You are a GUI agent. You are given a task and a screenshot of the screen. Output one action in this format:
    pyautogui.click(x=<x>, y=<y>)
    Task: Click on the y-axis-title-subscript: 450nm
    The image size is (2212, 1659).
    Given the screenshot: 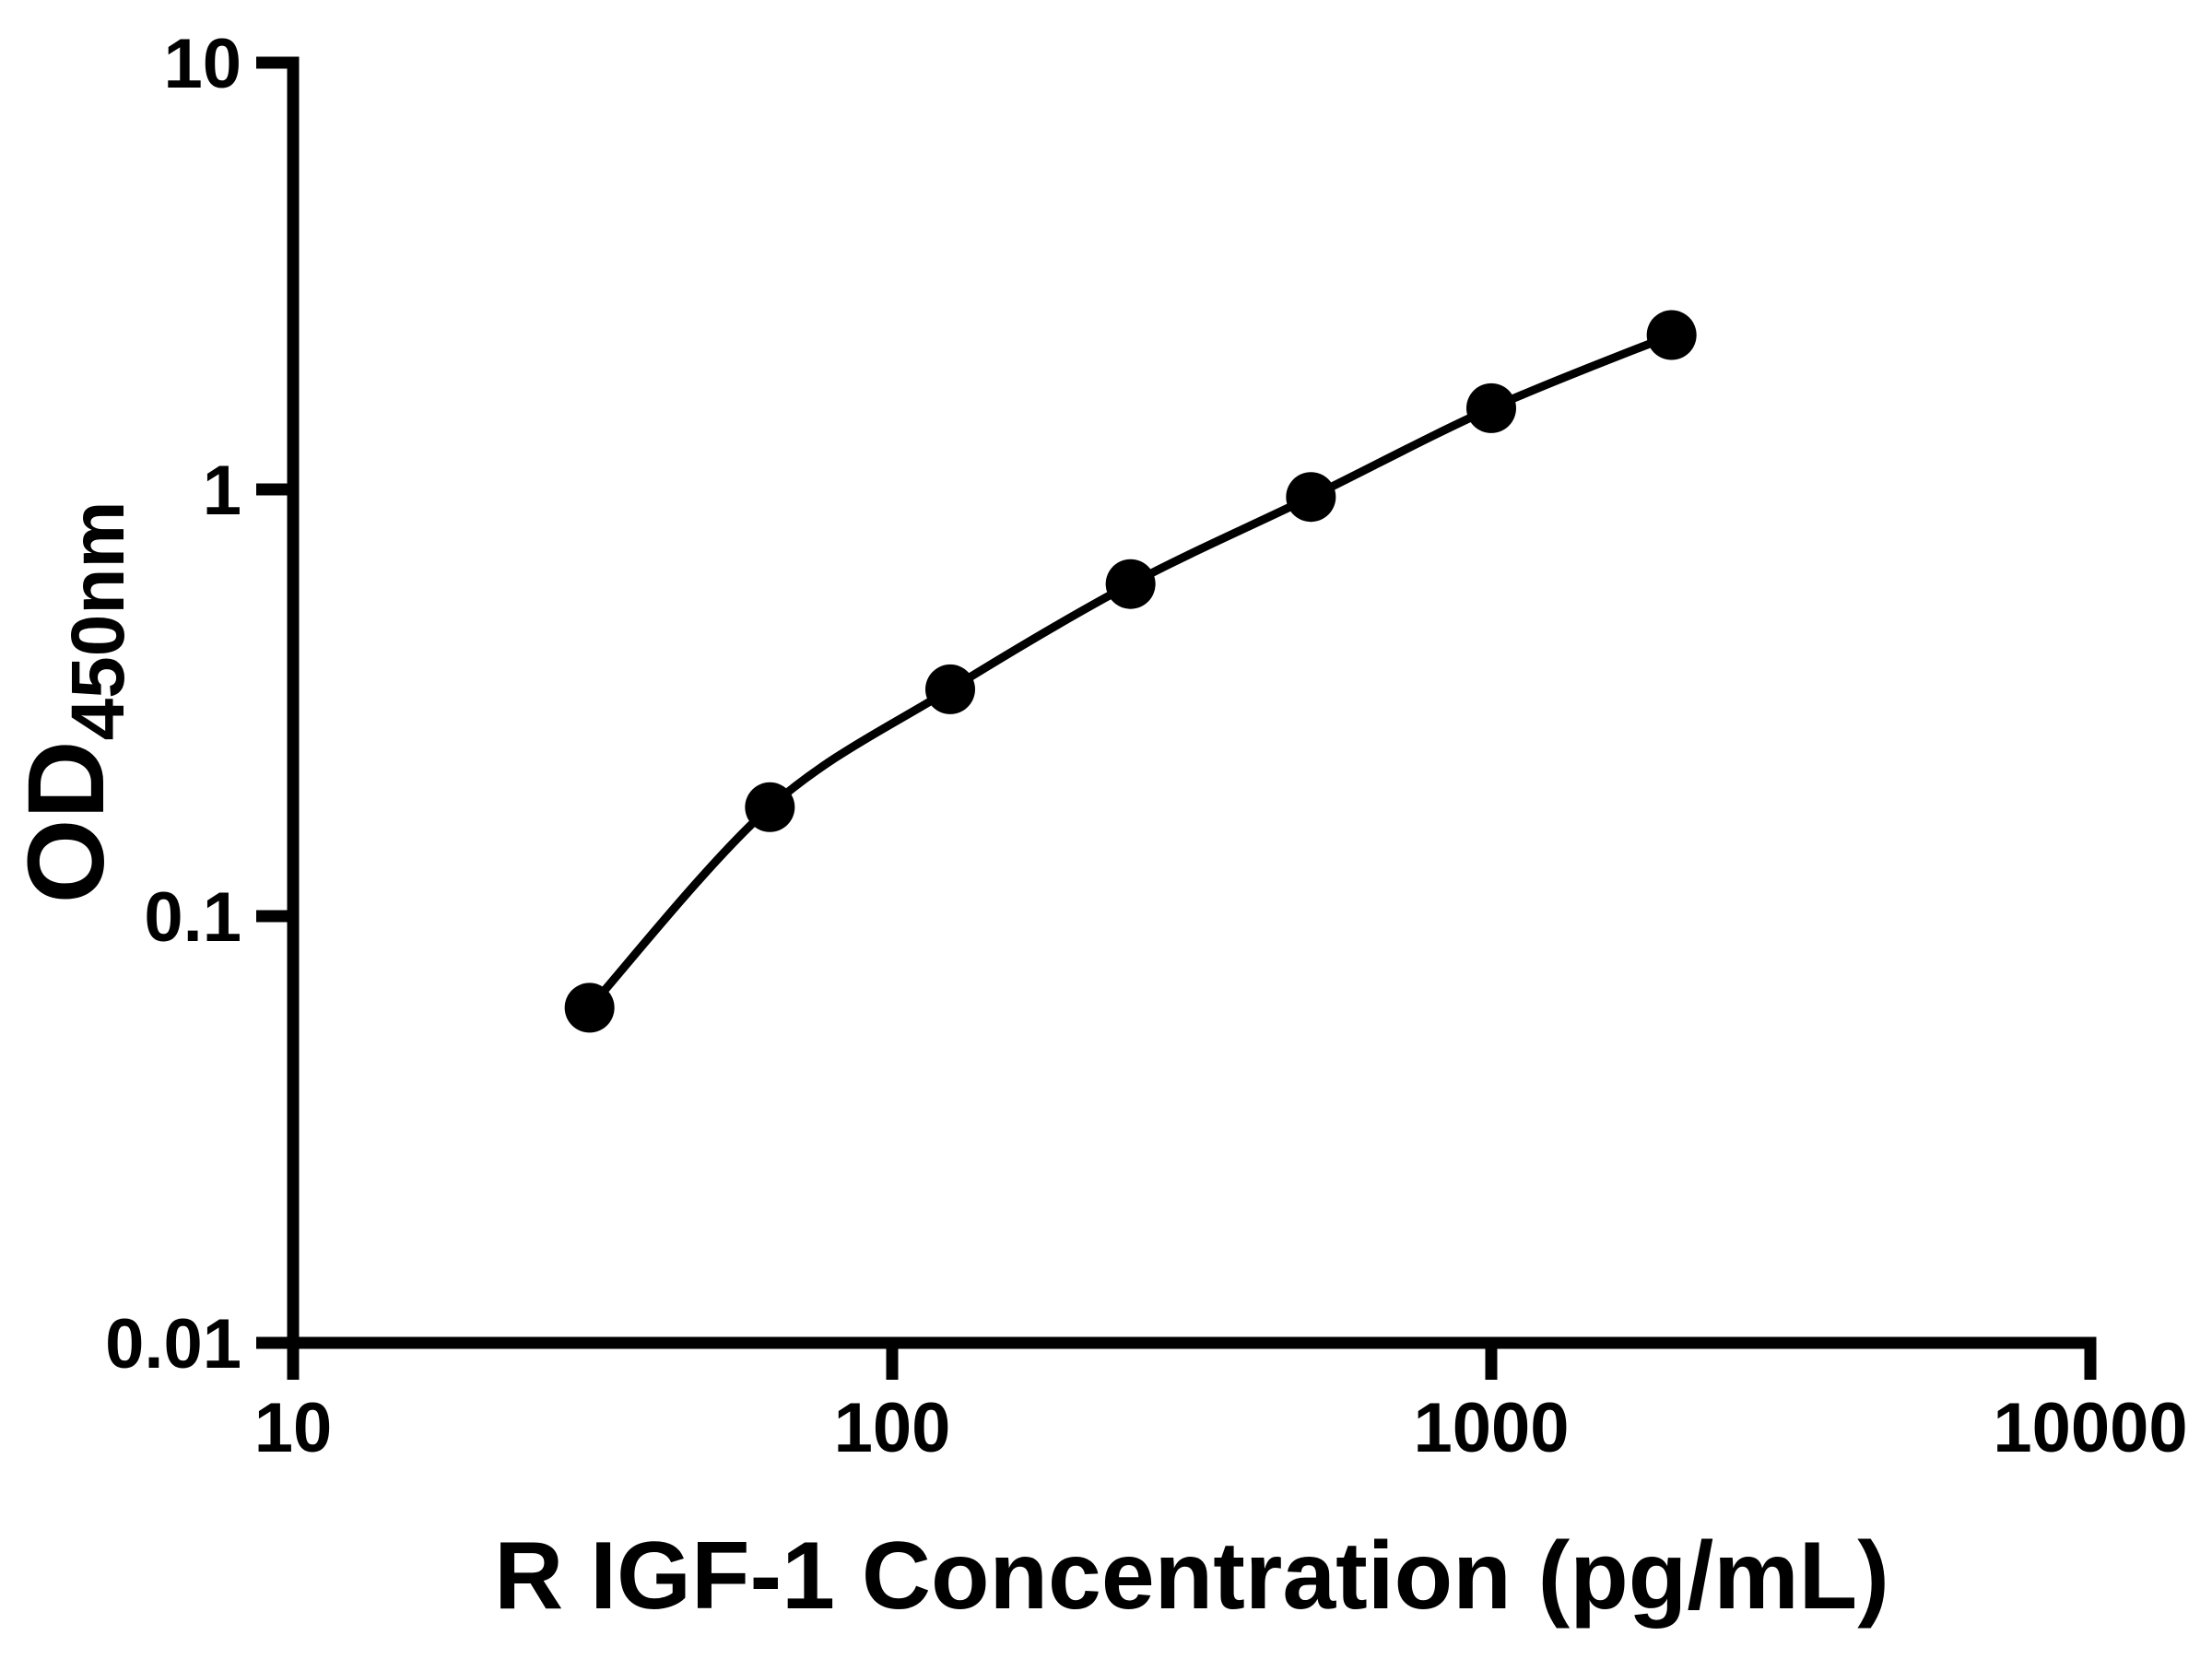 What is the action you would take?
    pyautogui.click(x=98, y=621)
    